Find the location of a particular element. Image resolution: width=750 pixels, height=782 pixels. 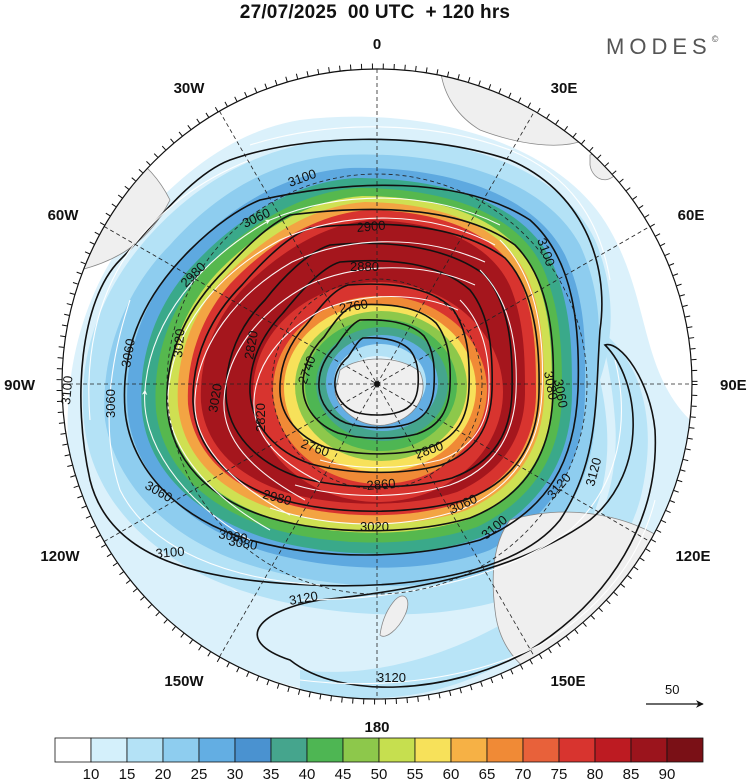

colorbar-tick-label: 20 is located at coordinates (163, 774).